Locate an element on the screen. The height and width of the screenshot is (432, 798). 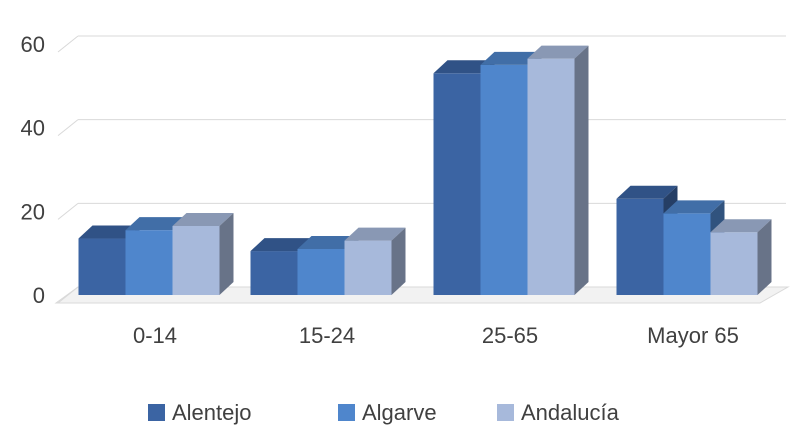
legend-entry: Andalucía is located at coordinates (558, 412).